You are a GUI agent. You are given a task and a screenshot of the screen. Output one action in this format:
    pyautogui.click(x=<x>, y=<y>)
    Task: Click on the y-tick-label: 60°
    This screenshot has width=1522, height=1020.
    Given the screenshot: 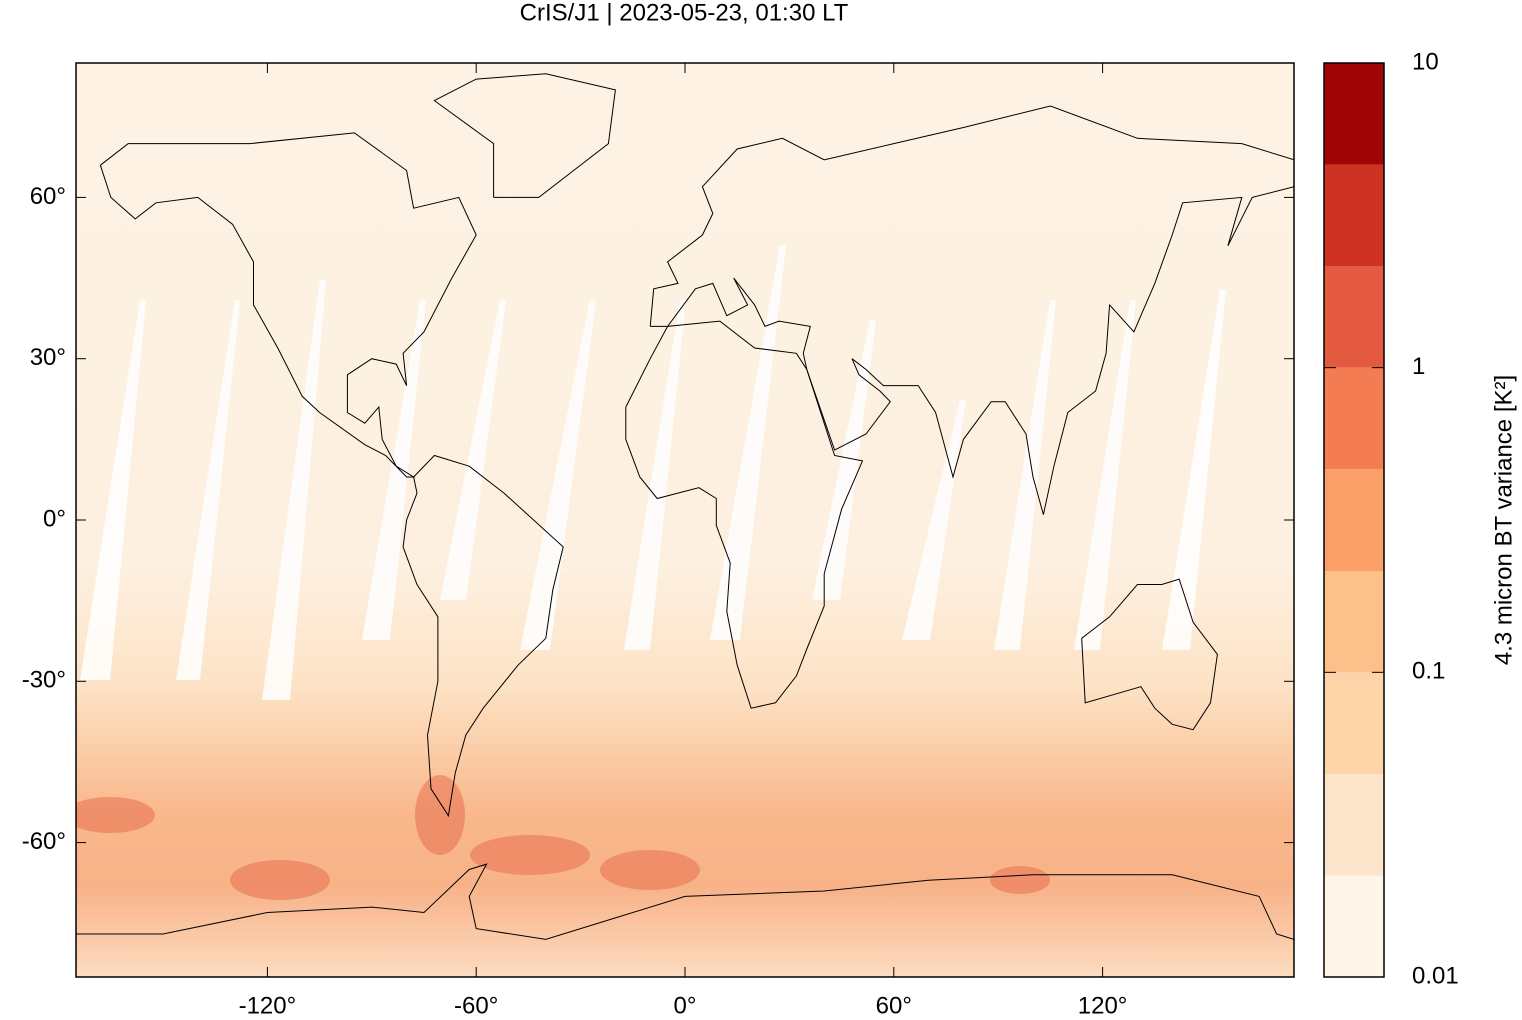 What is the action you would take?
    pyautogui.click(x=48, y=196)
    